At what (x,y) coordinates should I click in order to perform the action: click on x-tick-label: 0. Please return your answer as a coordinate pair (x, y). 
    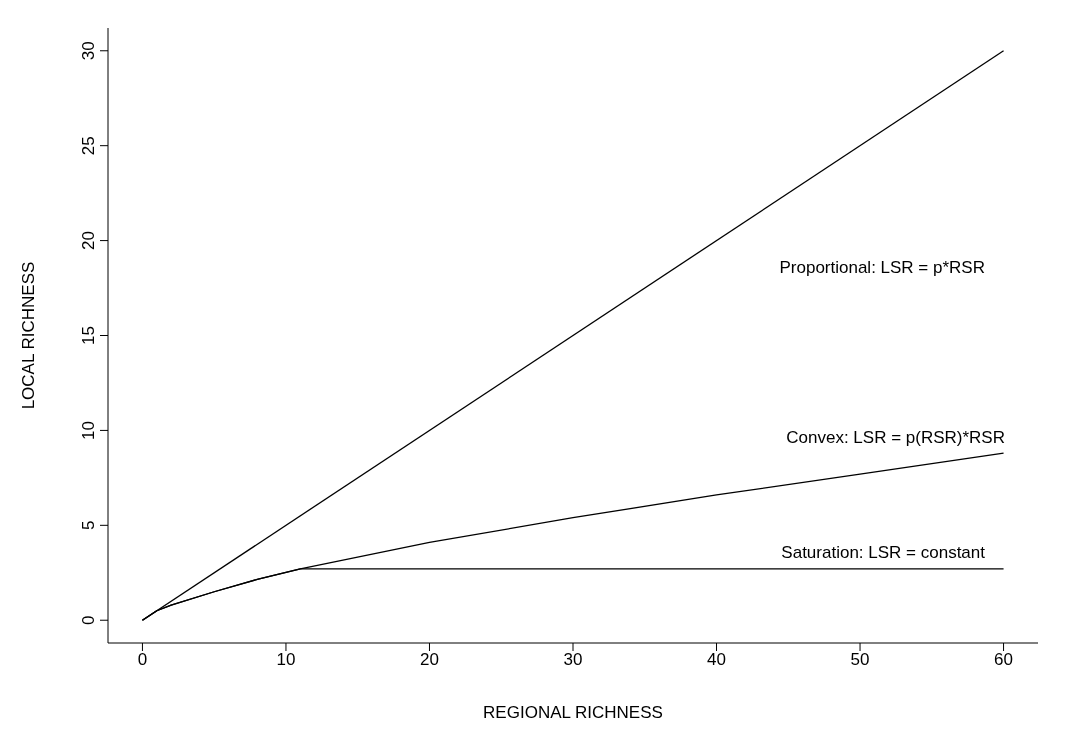
    Looking at the image, I should click on (142, 660).